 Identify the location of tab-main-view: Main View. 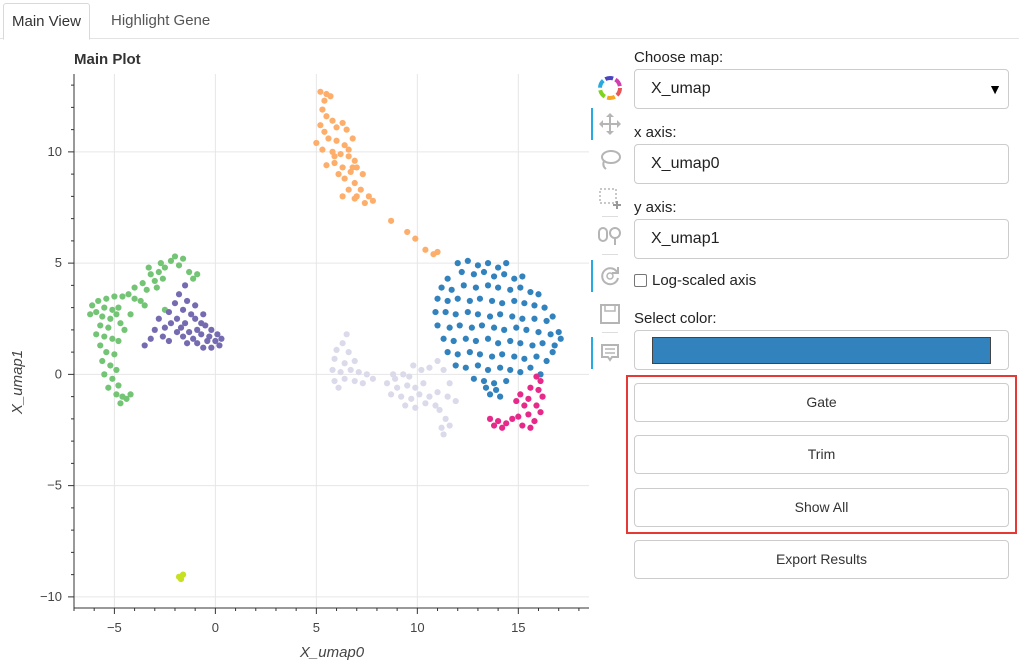
(46, 21).